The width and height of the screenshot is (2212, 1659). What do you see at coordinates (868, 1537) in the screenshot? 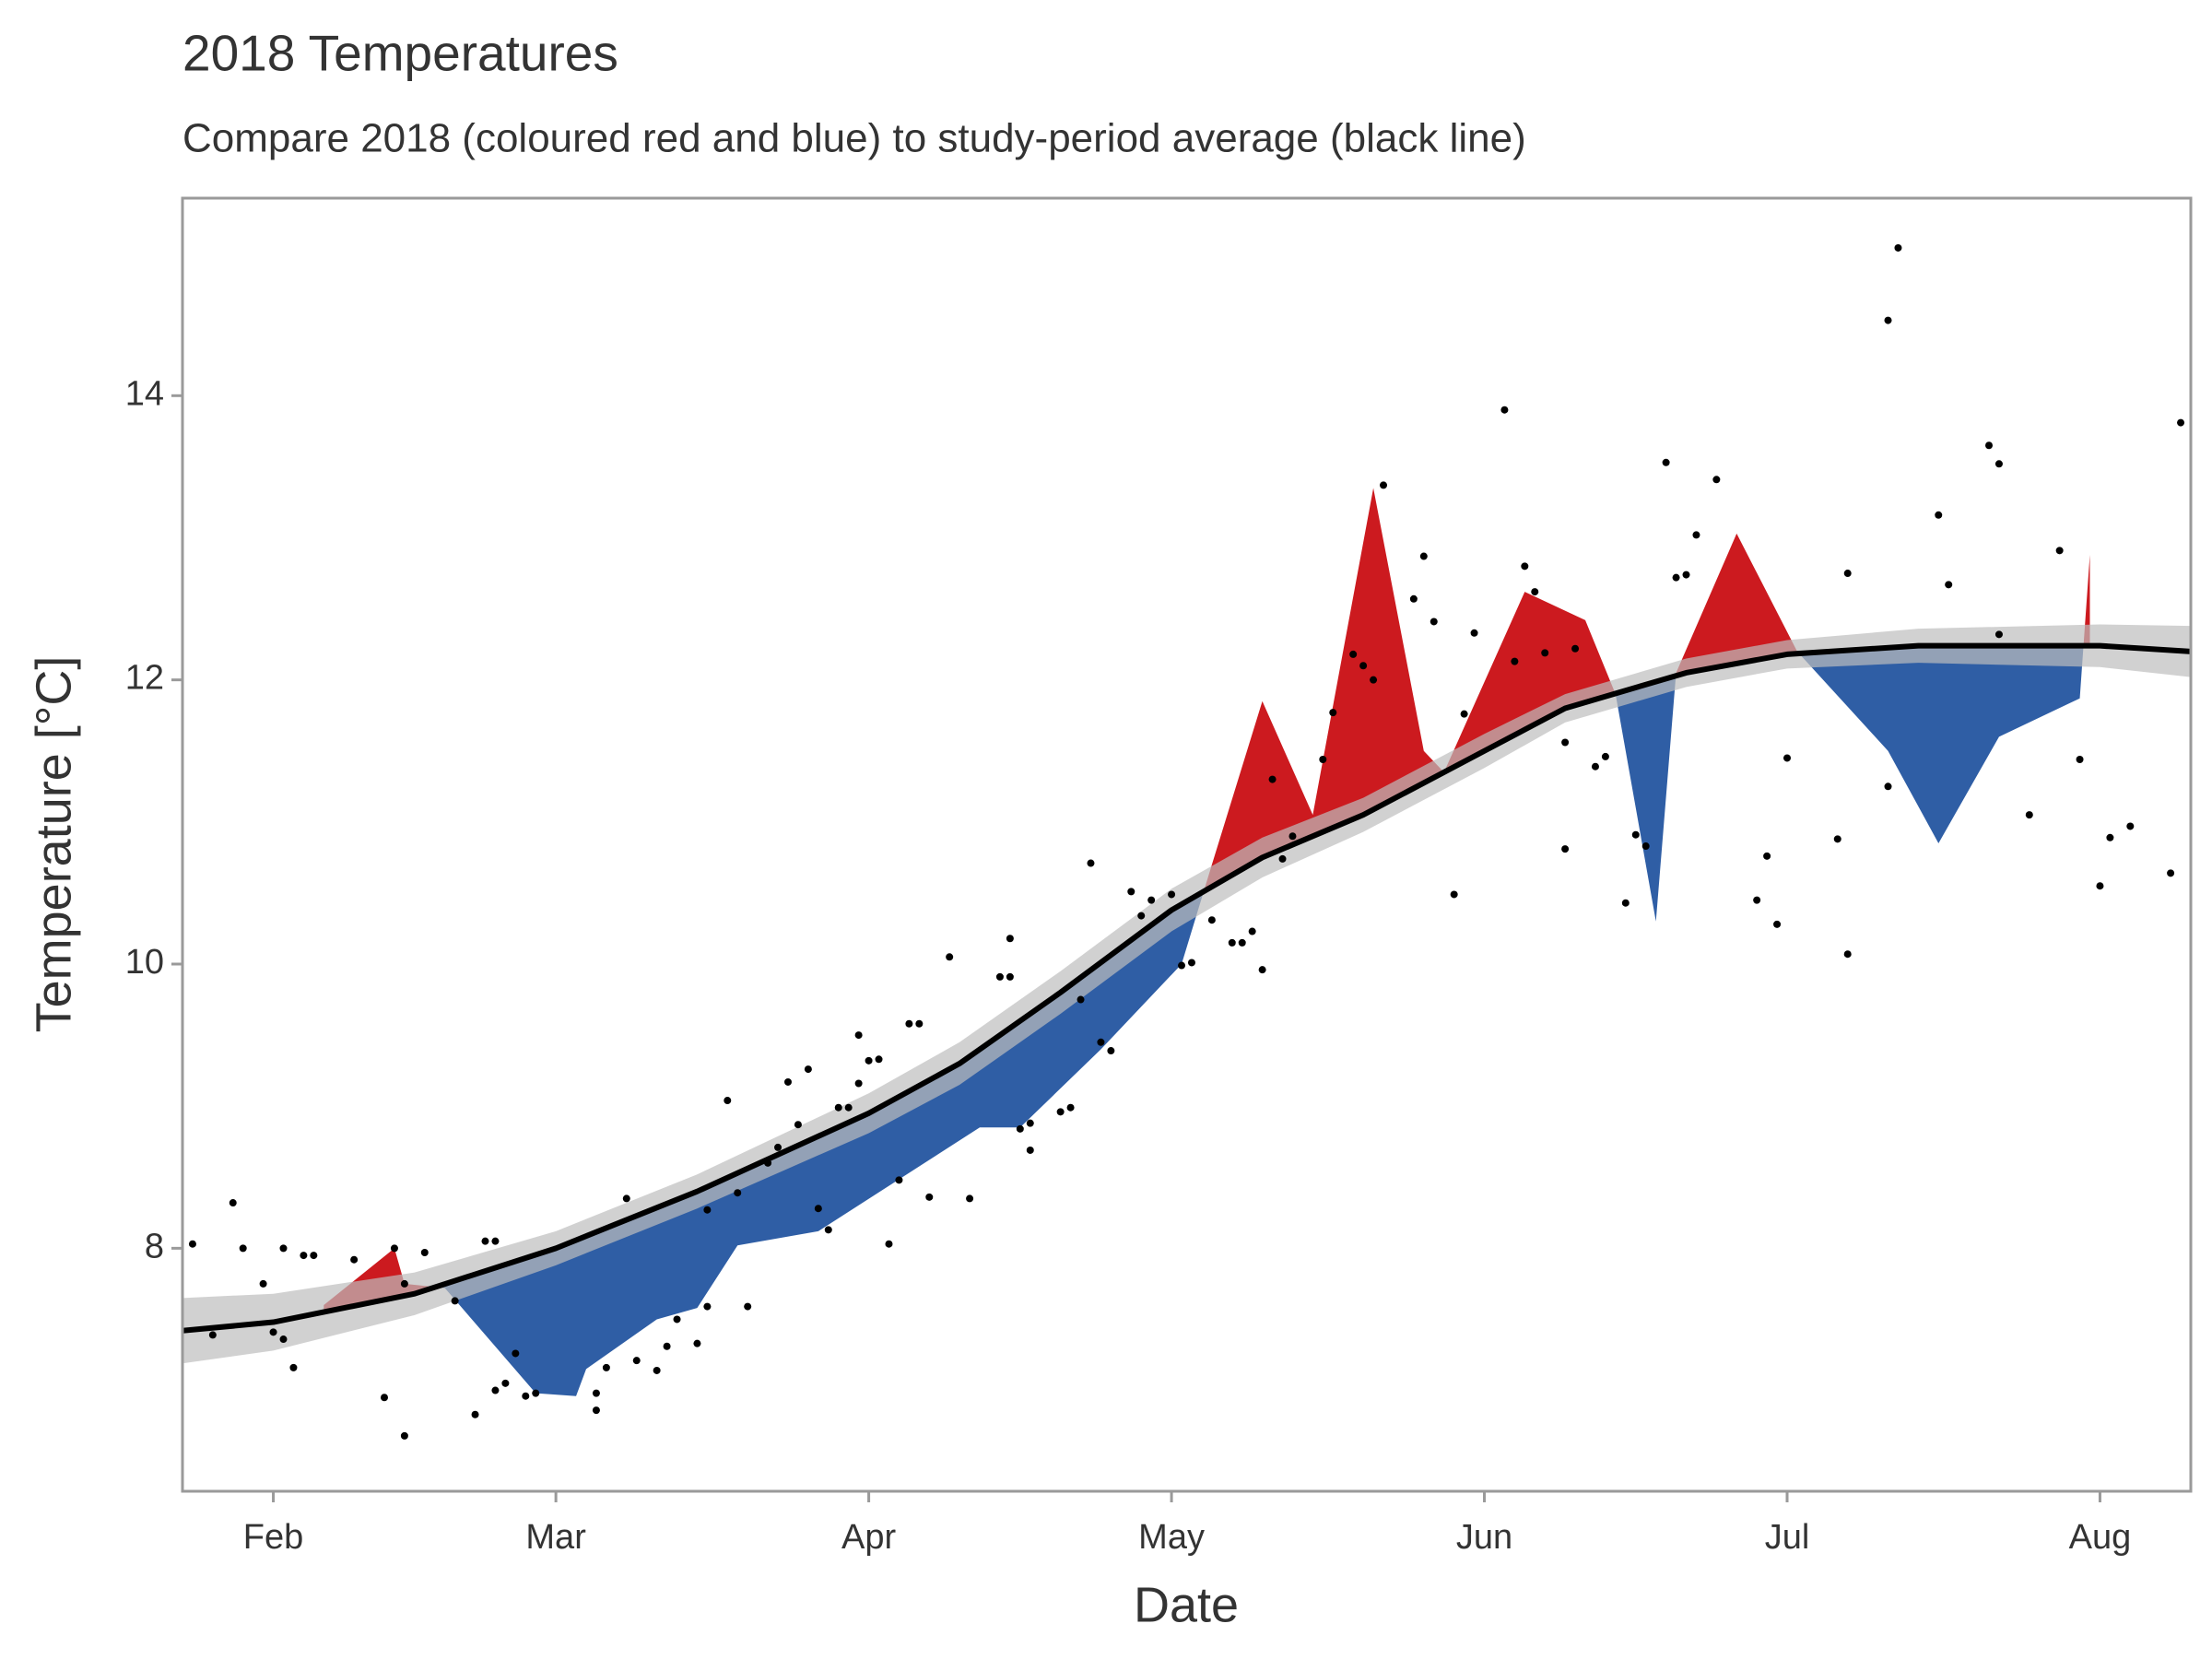
I see `x-tick-label: Apr` at bounding box center [868, 1537].